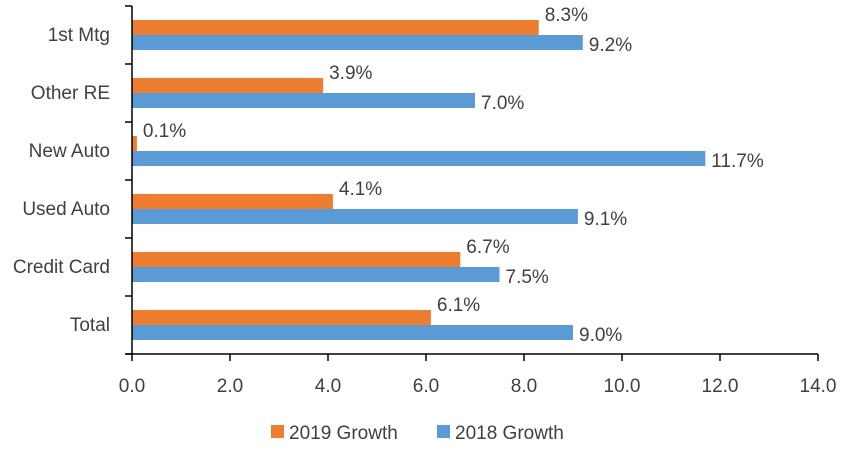  I want to click on x-tick-label: 0.0, so click(132, 386).